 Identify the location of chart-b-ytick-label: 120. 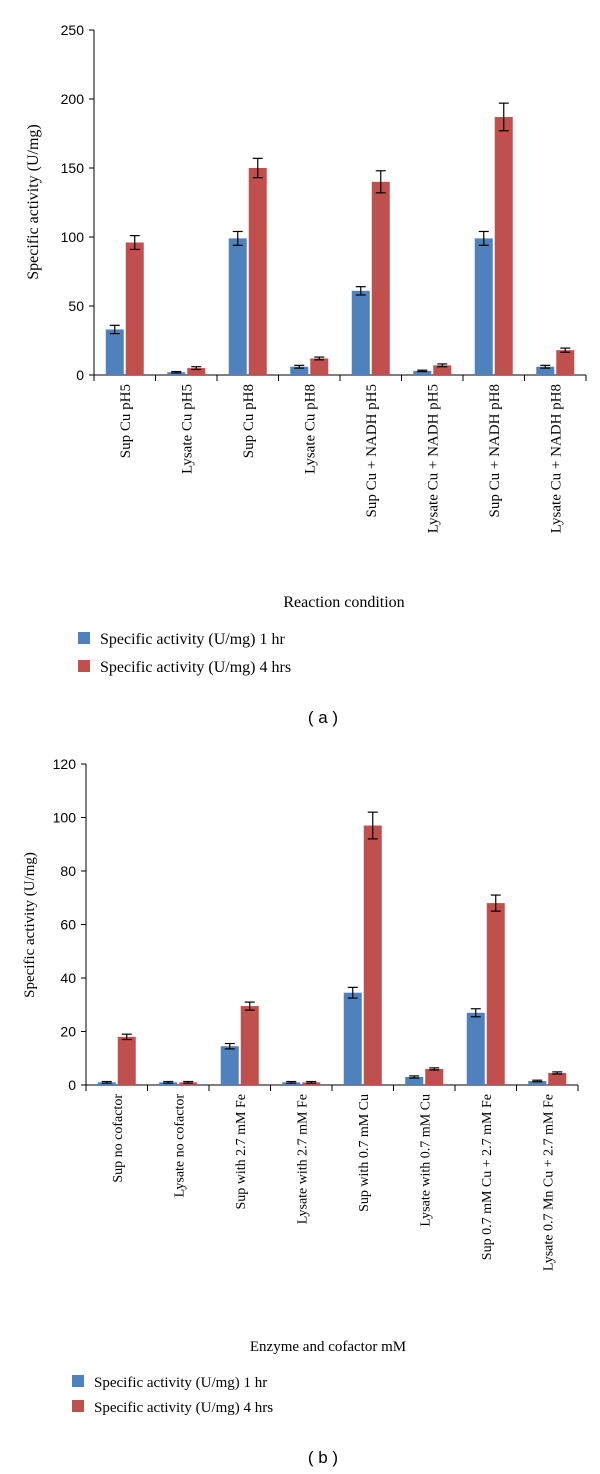
(65, 764).